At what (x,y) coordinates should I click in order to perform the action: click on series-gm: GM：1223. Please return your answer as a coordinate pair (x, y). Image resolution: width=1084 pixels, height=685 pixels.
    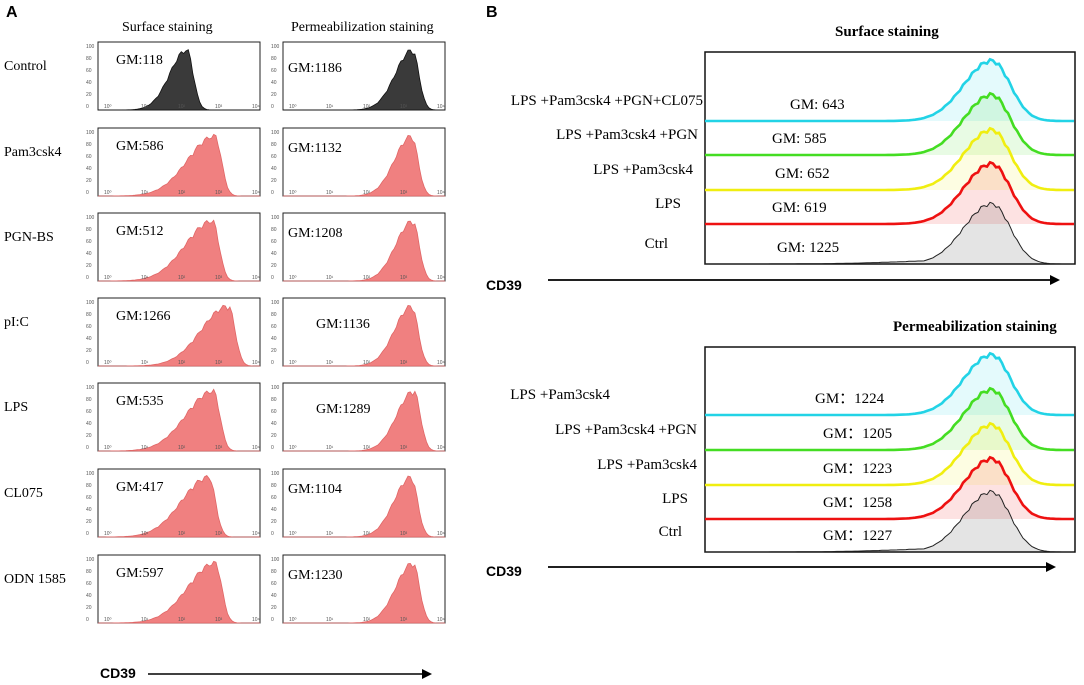
    Looking at the image, I should click on (857, 469).